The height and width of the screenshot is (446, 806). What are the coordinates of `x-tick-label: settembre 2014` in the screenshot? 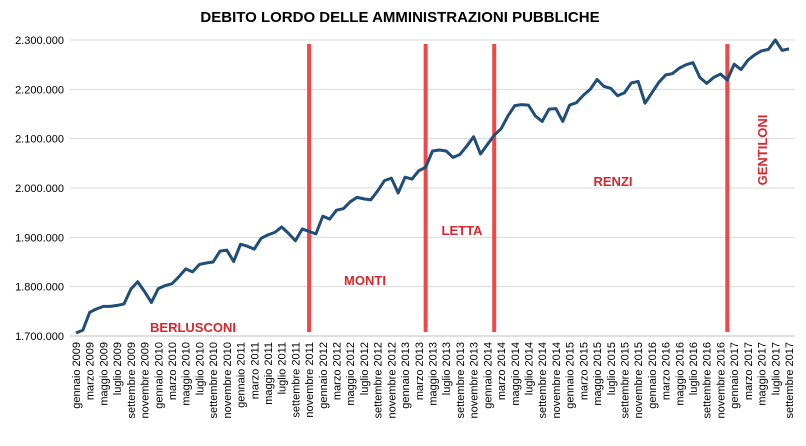 It's located at (543, 380).